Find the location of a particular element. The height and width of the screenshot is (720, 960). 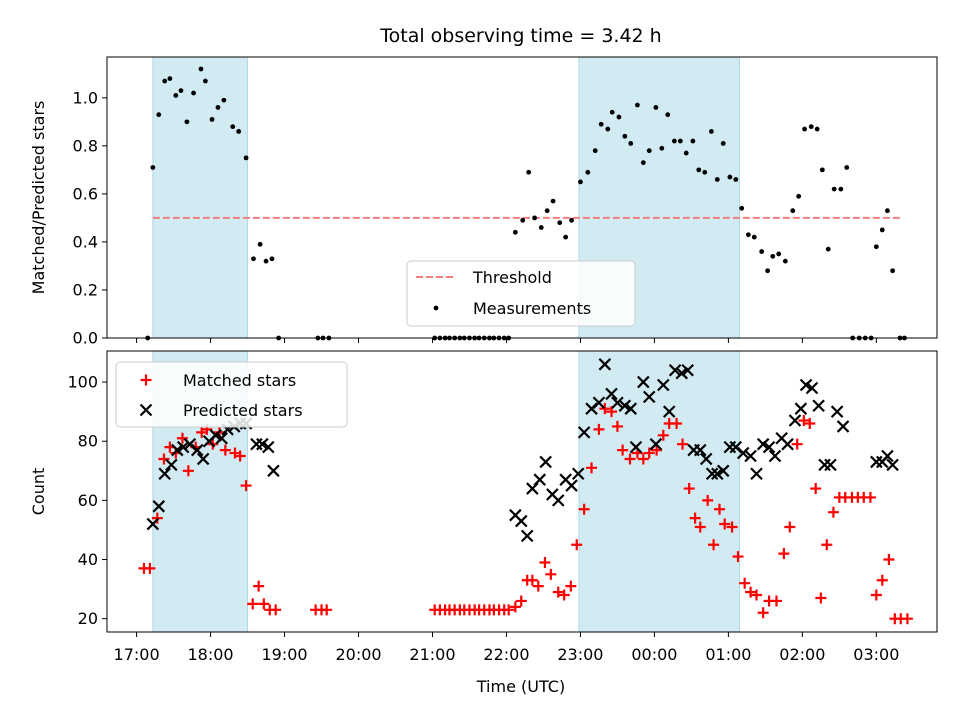

y-tick-label: 40 is located at coordinates (88, 559).